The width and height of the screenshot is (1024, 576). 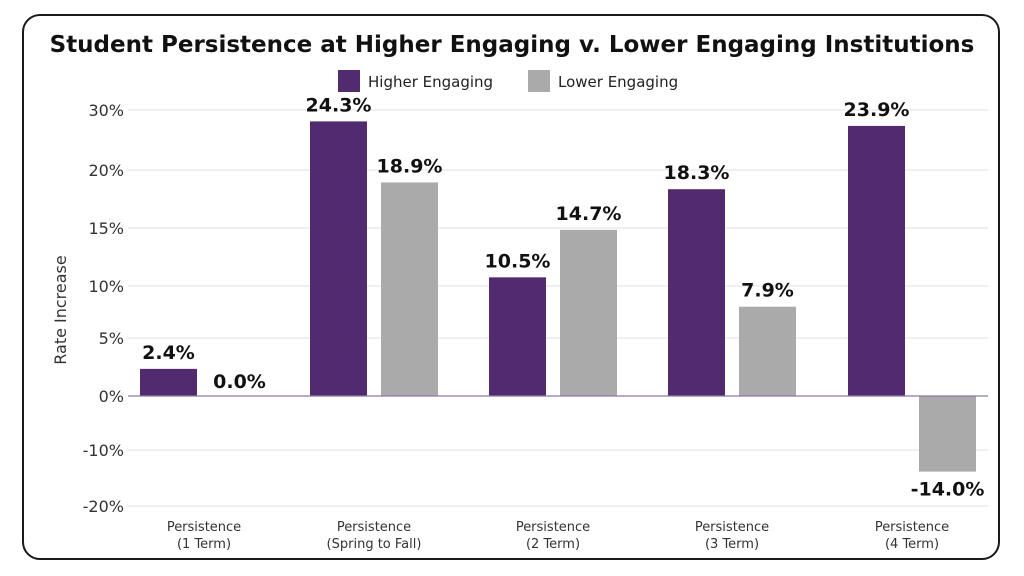 What do you see at coordinates (553, 544) in the screenshot?
I see `x-category-label-line2: (2 Term)` at bounding box center [553, 544].